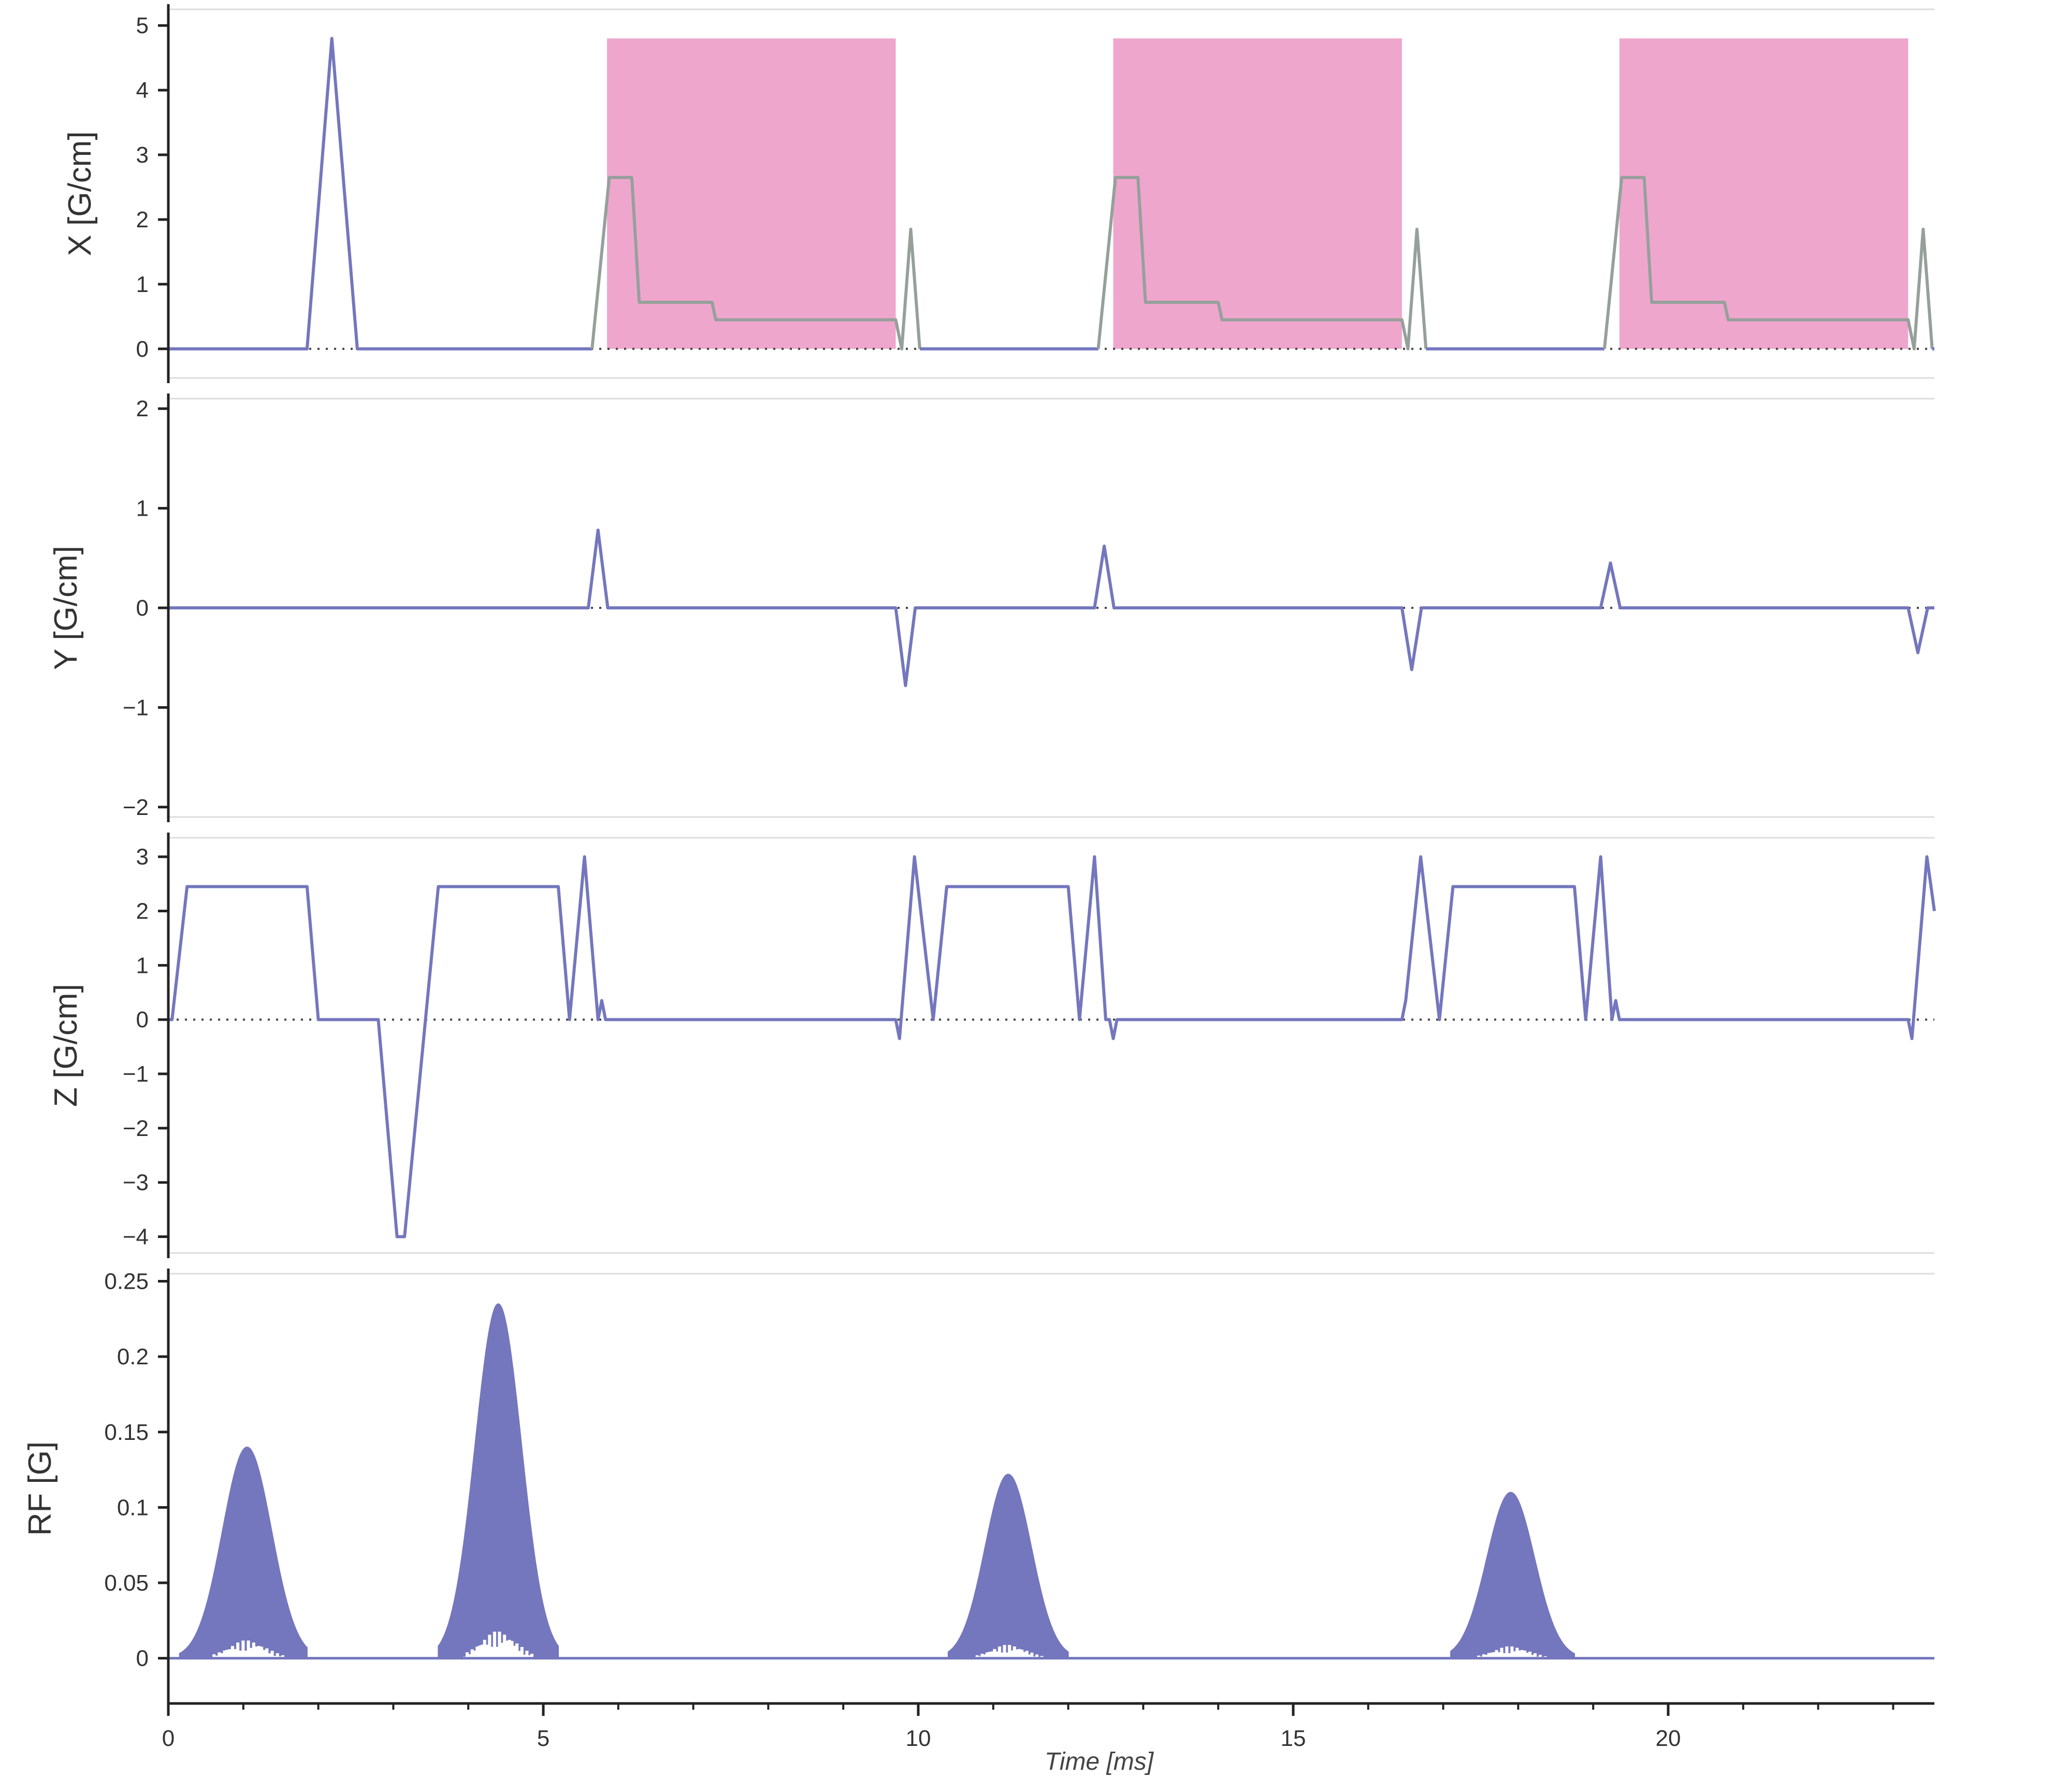 The image size is (2053, 1792). What do you see at coordinates (136, 1238) in the screenshot?
I see `y-tick-label: −4` at bounding box center [136, 1238].